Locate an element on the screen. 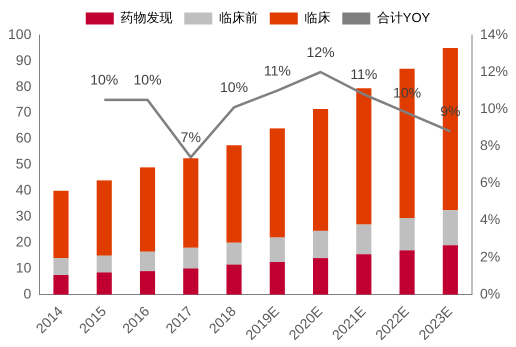 This screenshot has height=347, width=516. y2-tick-label: 14% is located at coordinates (494, 34).